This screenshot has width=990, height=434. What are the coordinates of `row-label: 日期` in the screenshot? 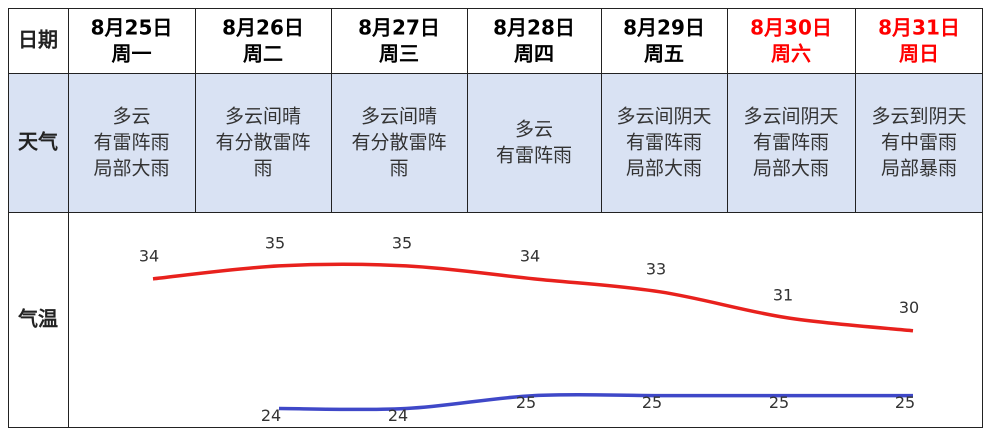 It's located at (38, 40).